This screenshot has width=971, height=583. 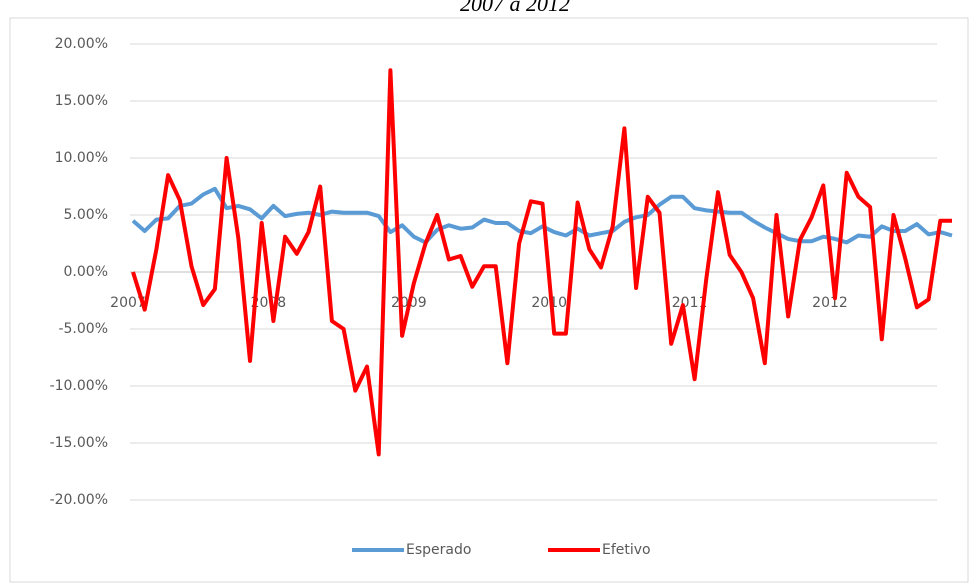 What do you see at coordinates (128, 303) in the screenshot?
I see `x-tick-label: 2007` at bounding box center [128, 303].